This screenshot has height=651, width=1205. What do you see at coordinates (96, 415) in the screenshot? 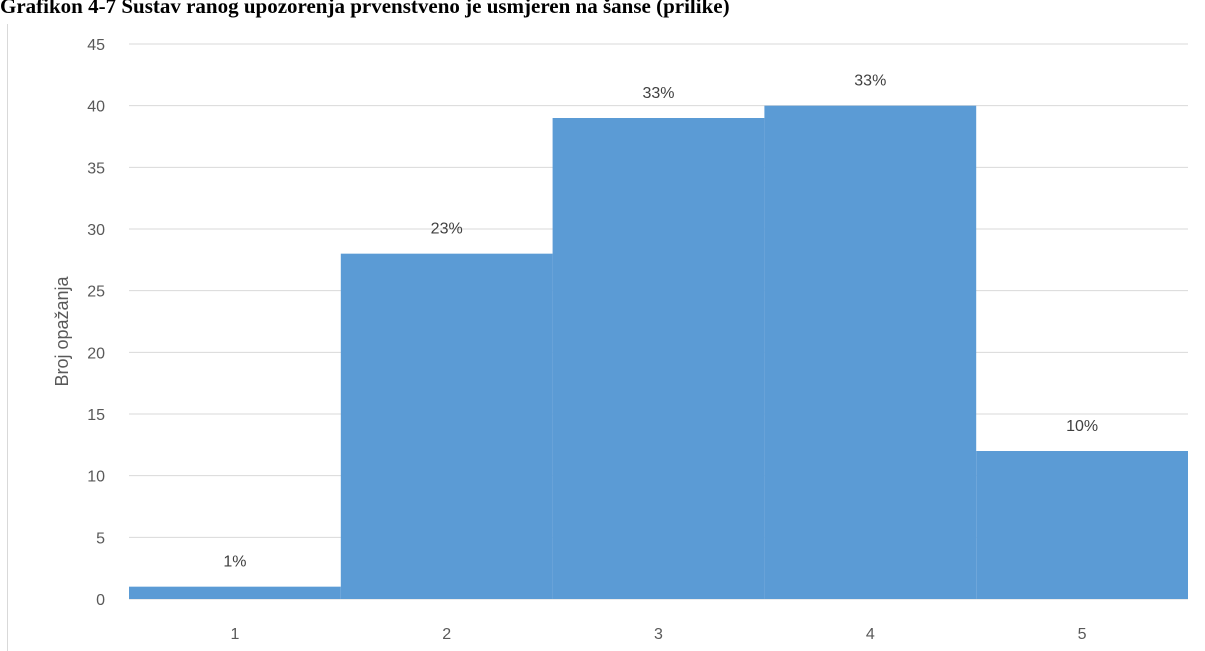
I see `y-tick-label: 15` at bounding box center [96, 415].